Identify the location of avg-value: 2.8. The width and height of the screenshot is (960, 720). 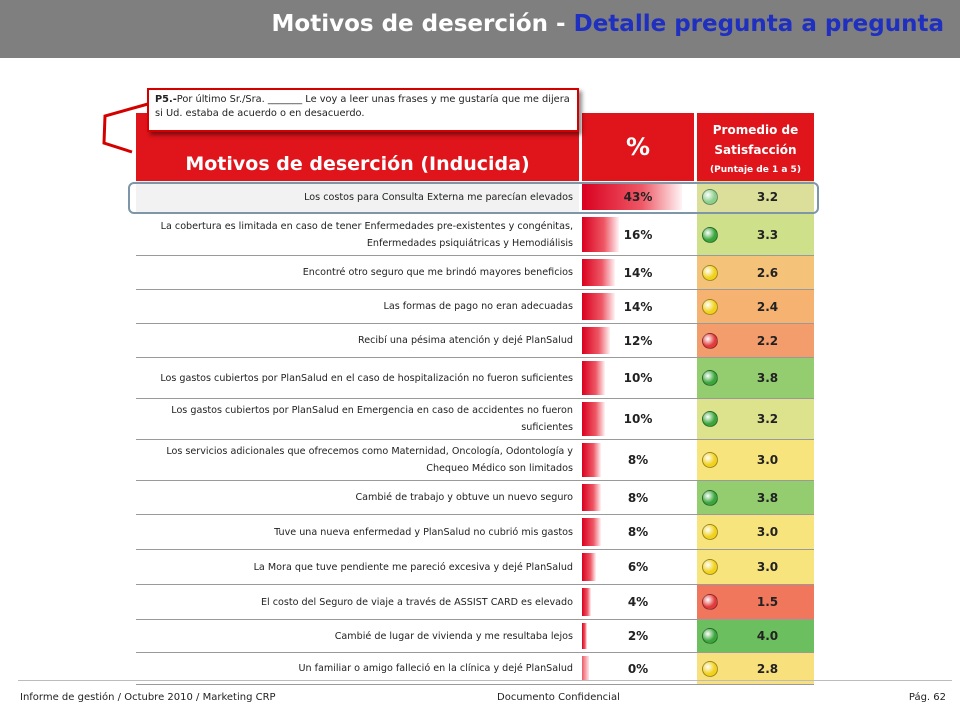
(767, 668).